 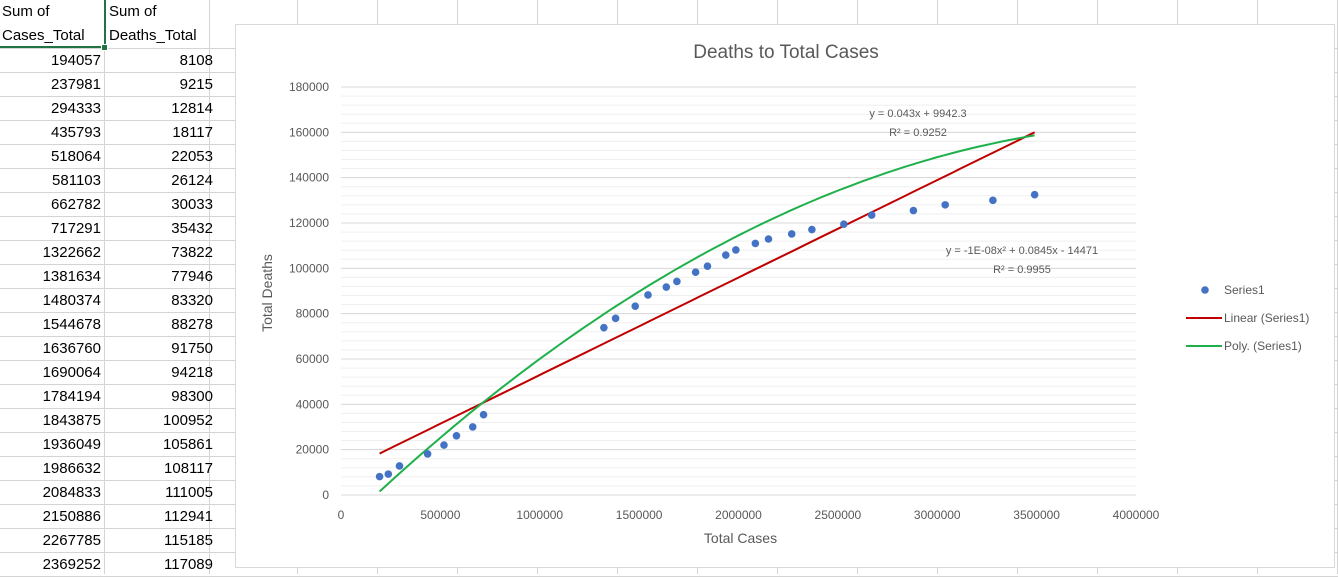 What do you see at coordinates (71, 444) in the screenshot?
I see `cases-cell: 1936049` at bounding box center [71, 444].